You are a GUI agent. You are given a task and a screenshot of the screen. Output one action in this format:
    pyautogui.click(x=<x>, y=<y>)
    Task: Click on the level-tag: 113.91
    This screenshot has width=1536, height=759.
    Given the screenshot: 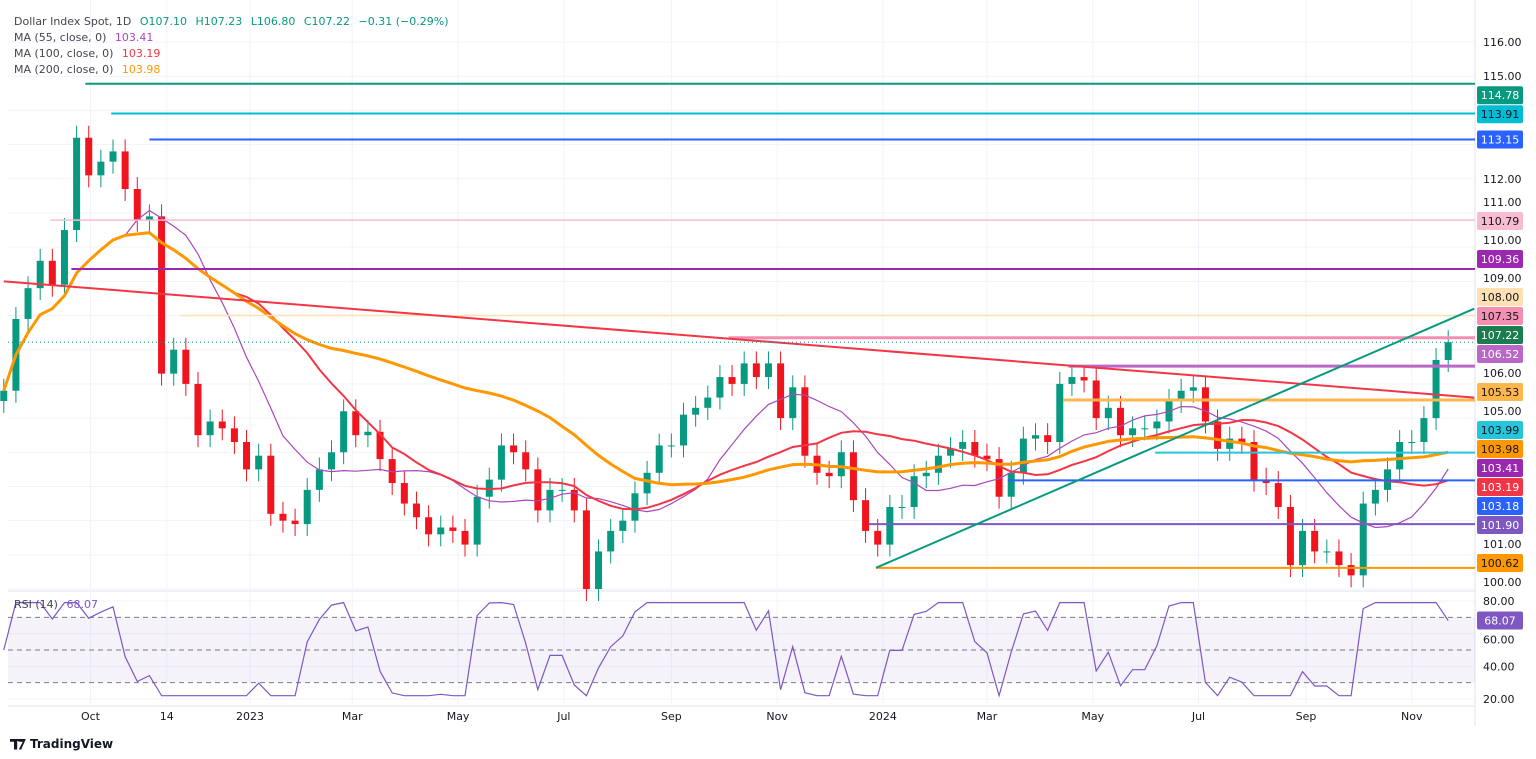 What is the action you would take?
    pyautogui.click(x=1500, y=114)
    